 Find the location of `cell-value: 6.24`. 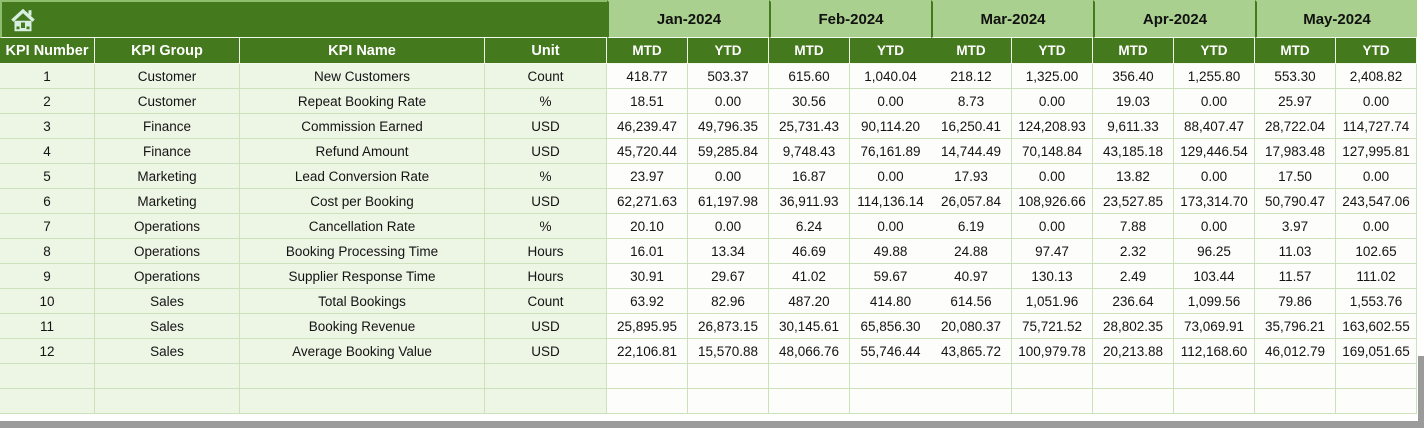

cell-value: 6.24 is located at coordinates (809, 226).